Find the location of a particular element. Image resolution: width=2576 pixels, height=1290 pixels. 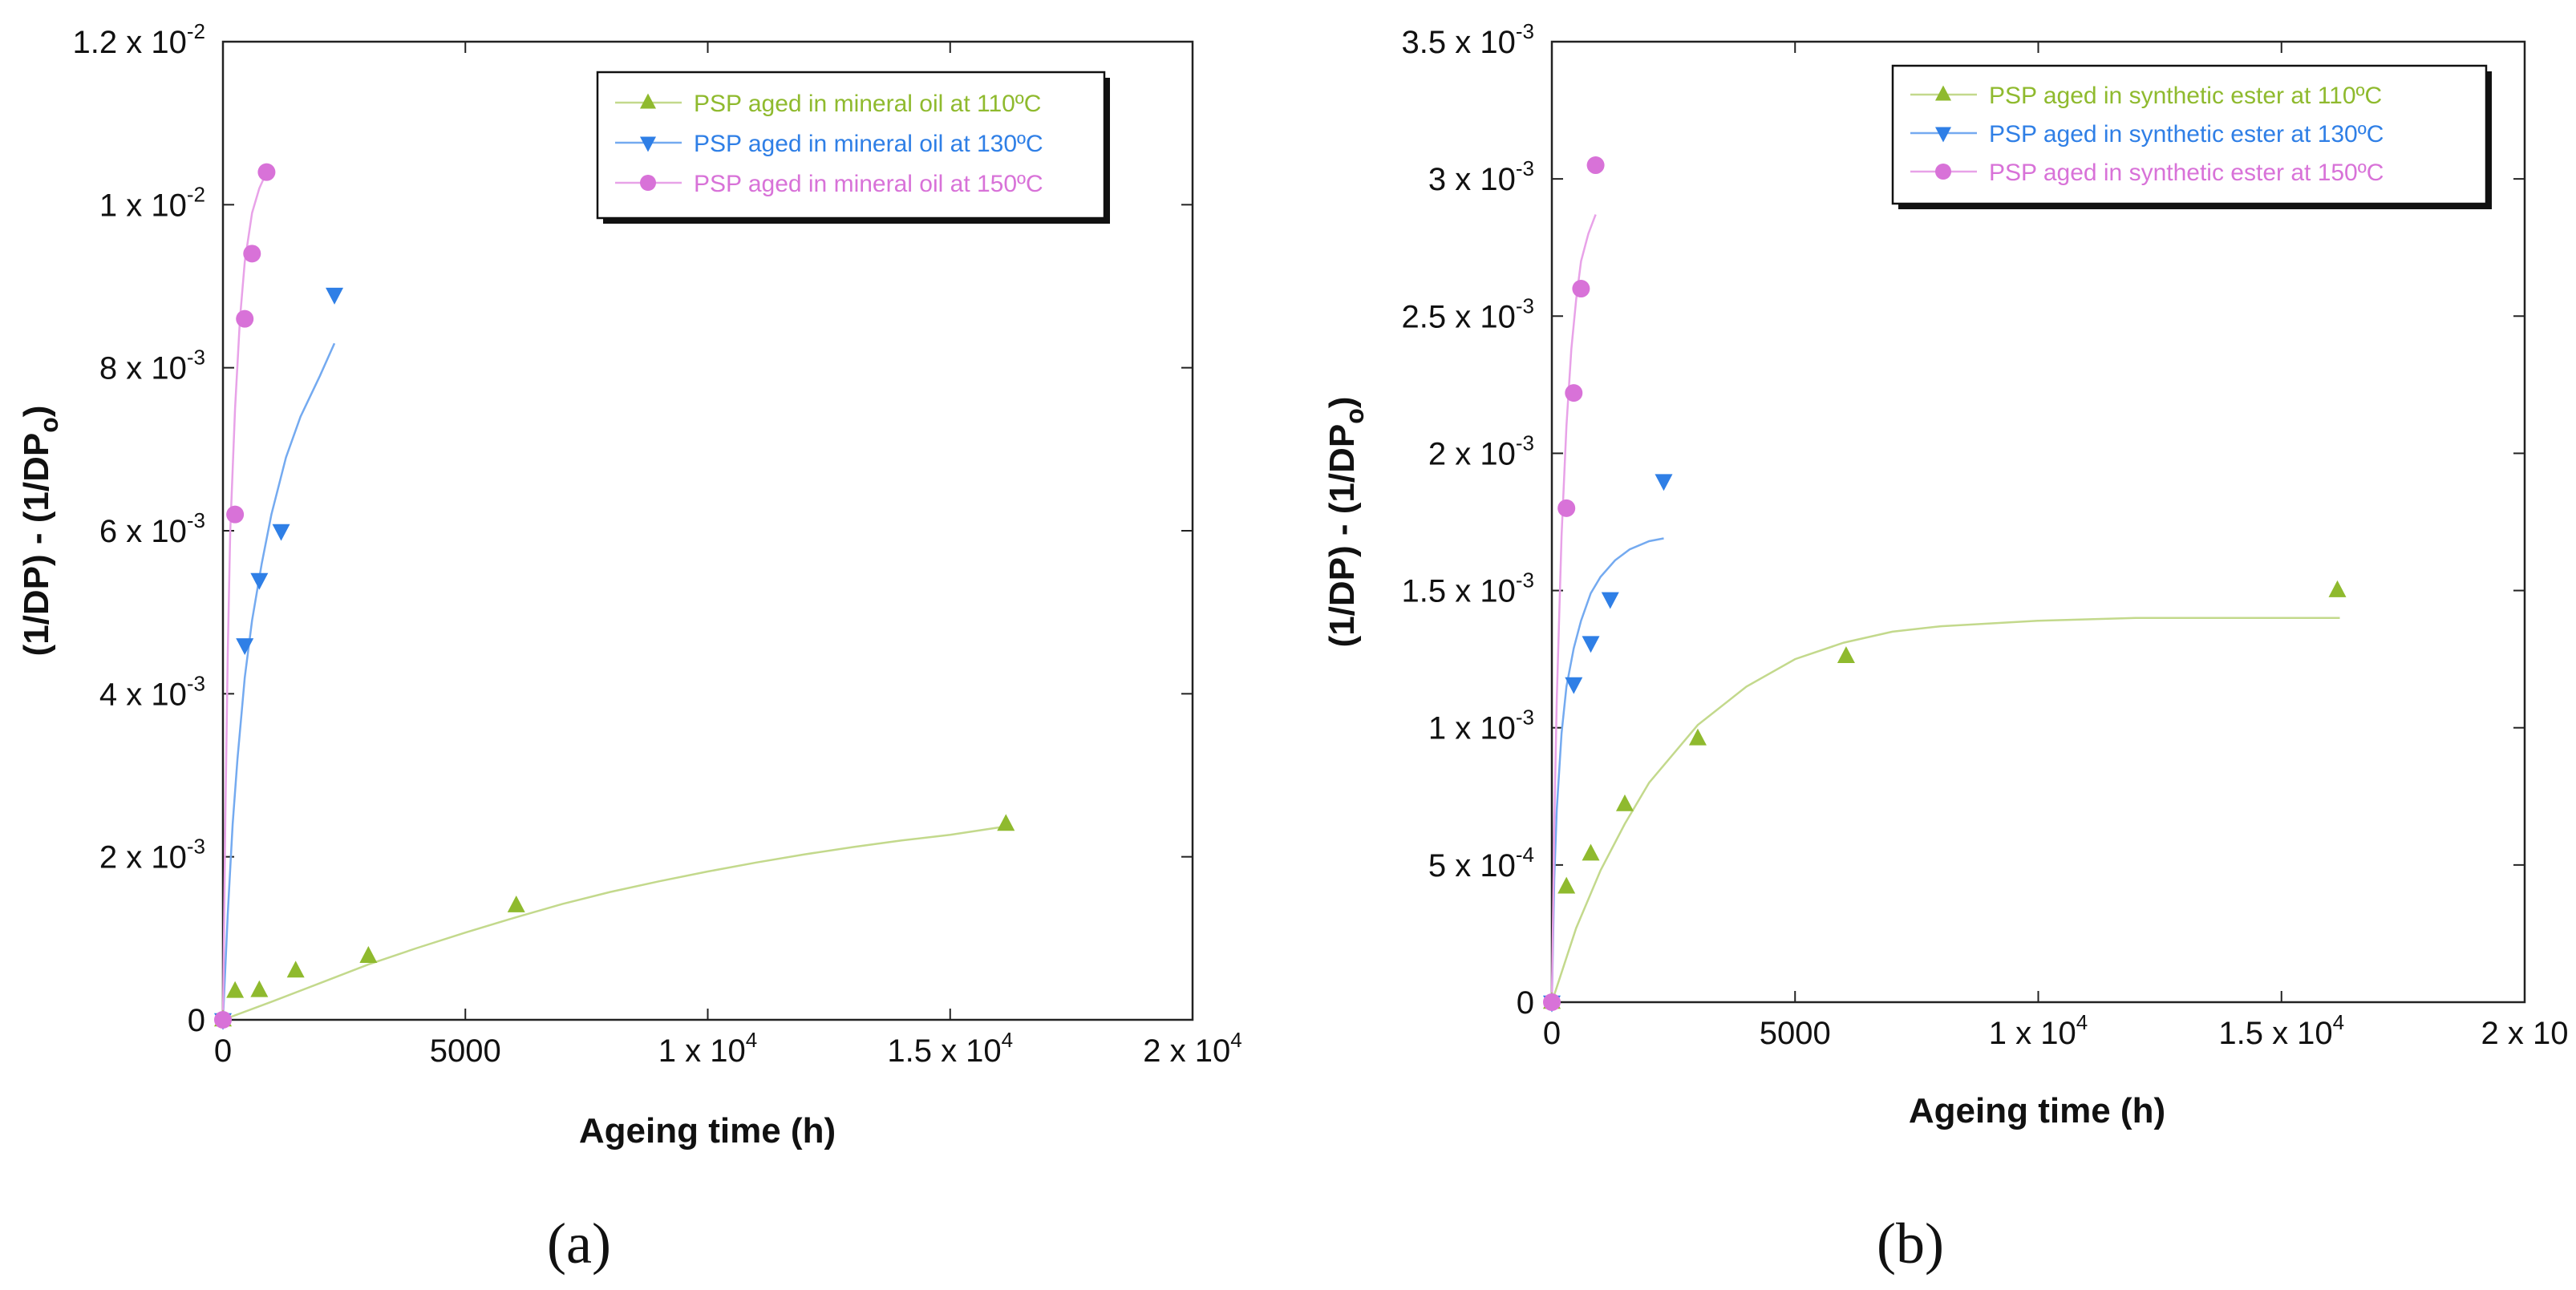

panel-b-series-2-fit-line is located at coordinates (1607, 770).